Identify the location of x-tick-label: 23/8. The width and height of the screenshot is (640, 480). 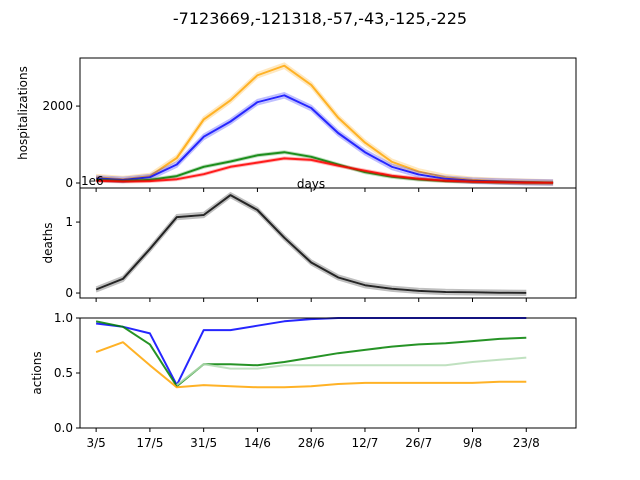
(526, 443).